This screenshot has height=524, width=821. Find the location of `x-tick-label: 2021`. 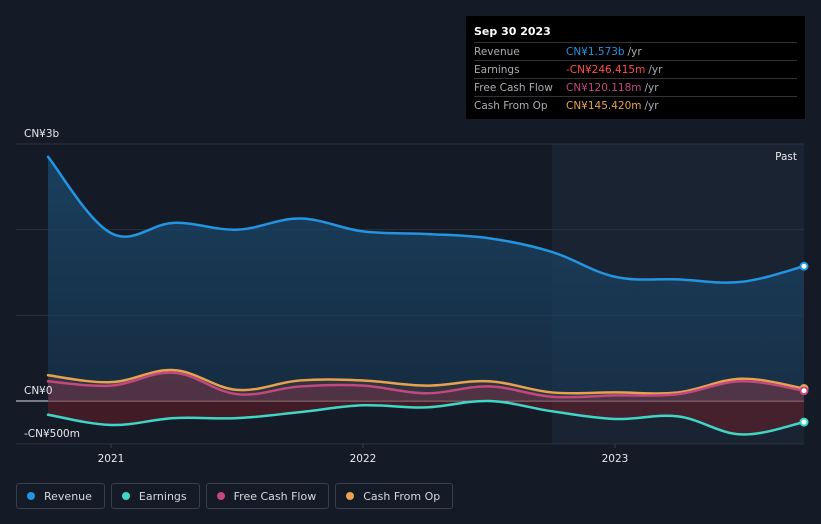

x-tick-label: 2021 is located at coordinates (111, 459).